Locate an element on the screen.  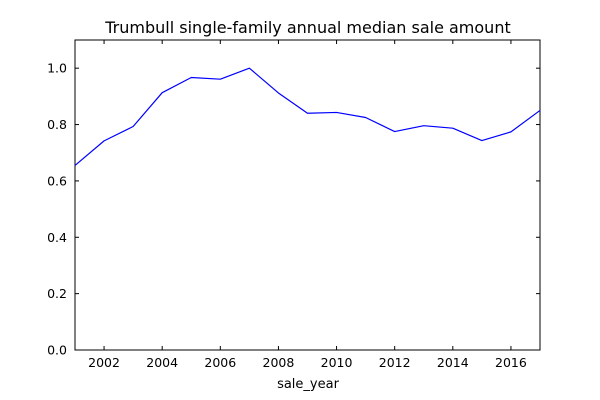
x-axis-label: sale_year is located at coordinates (308, 384).